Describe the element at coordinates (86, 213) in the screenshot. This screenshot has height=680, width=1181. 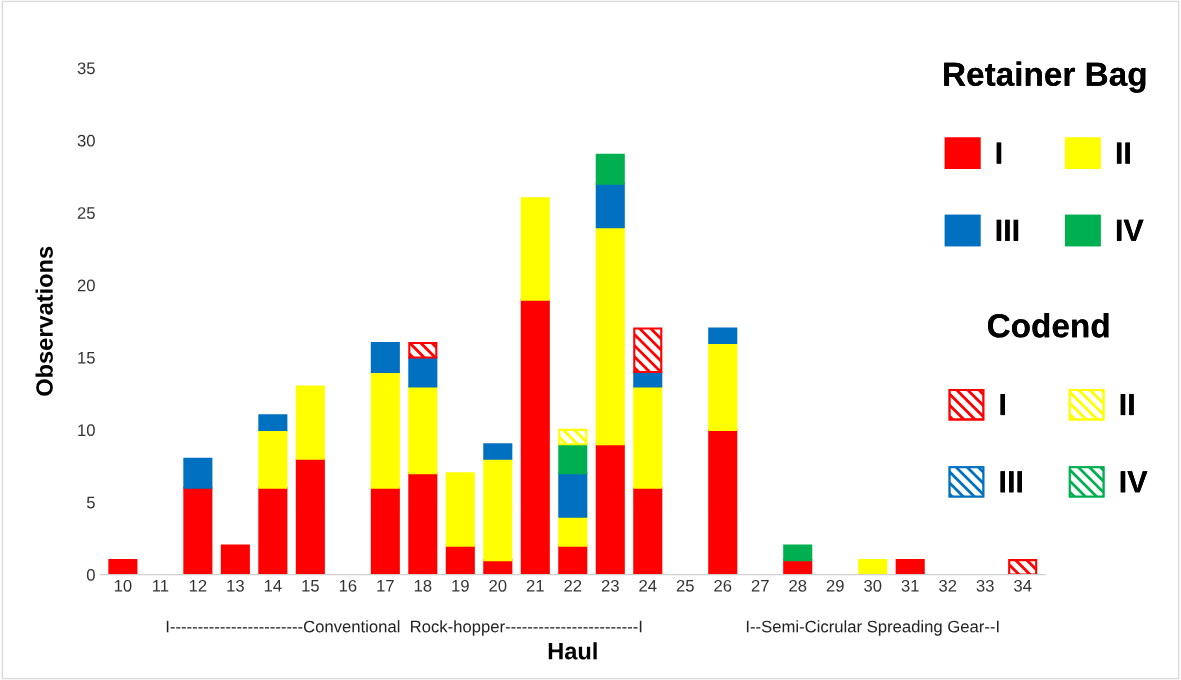
I see `y-tick-label: 25` at that location.